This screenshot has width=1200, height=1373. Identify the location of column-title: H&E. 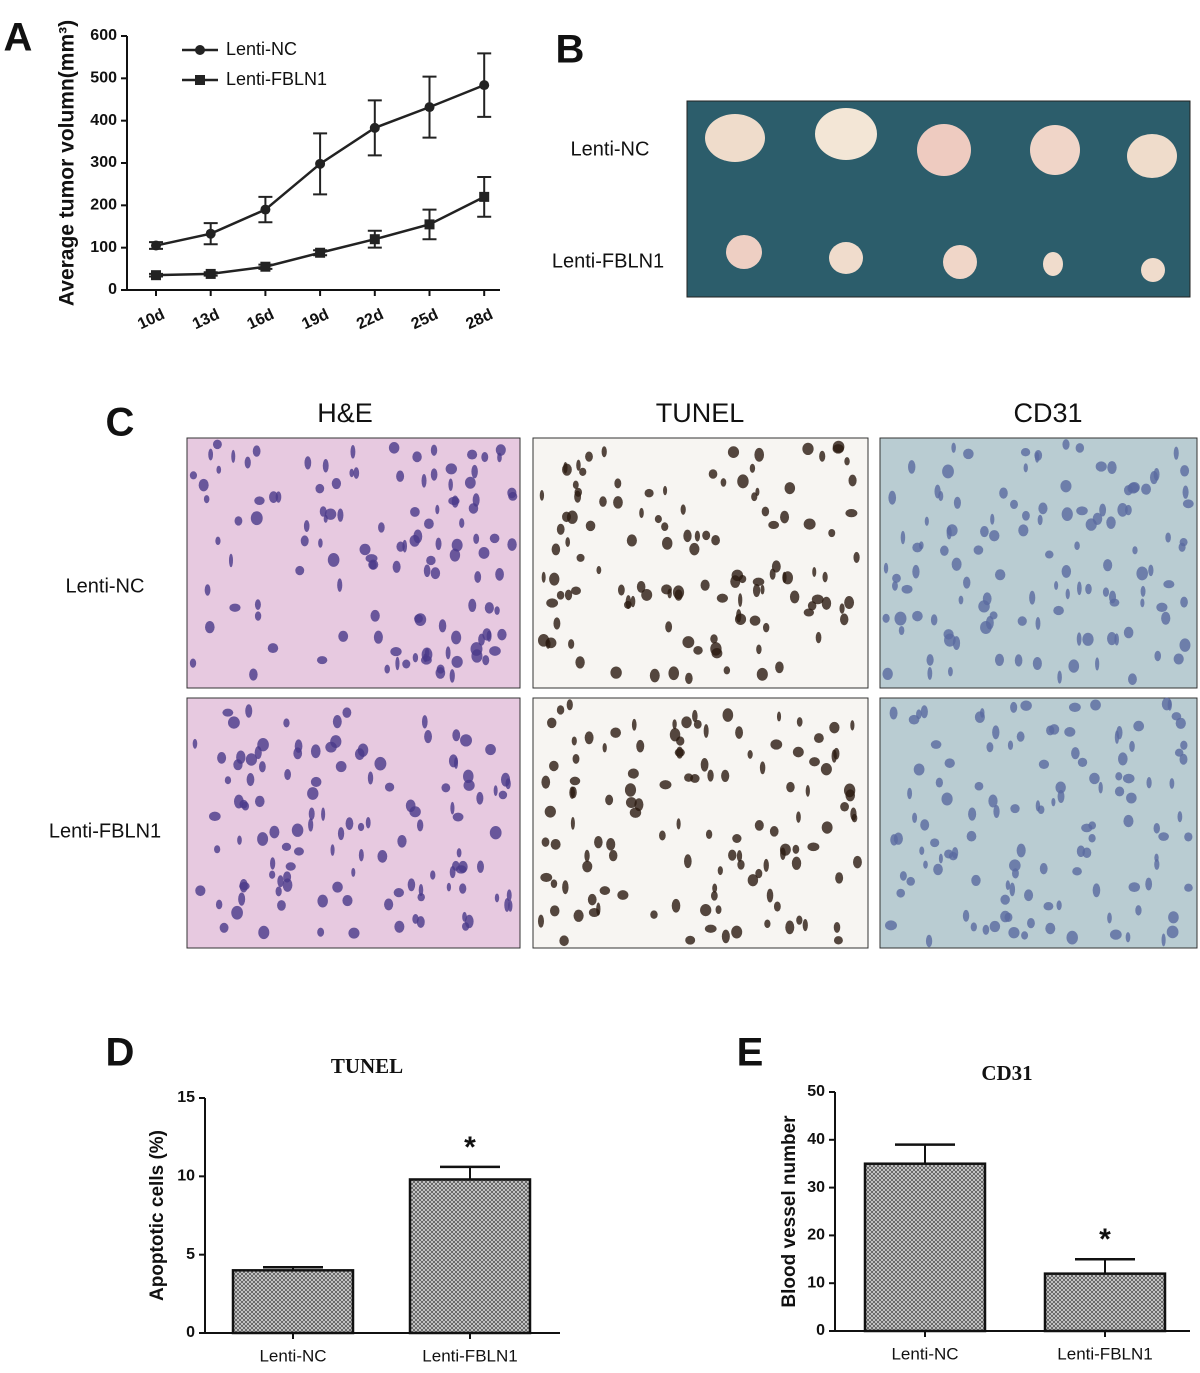
(345, 413).